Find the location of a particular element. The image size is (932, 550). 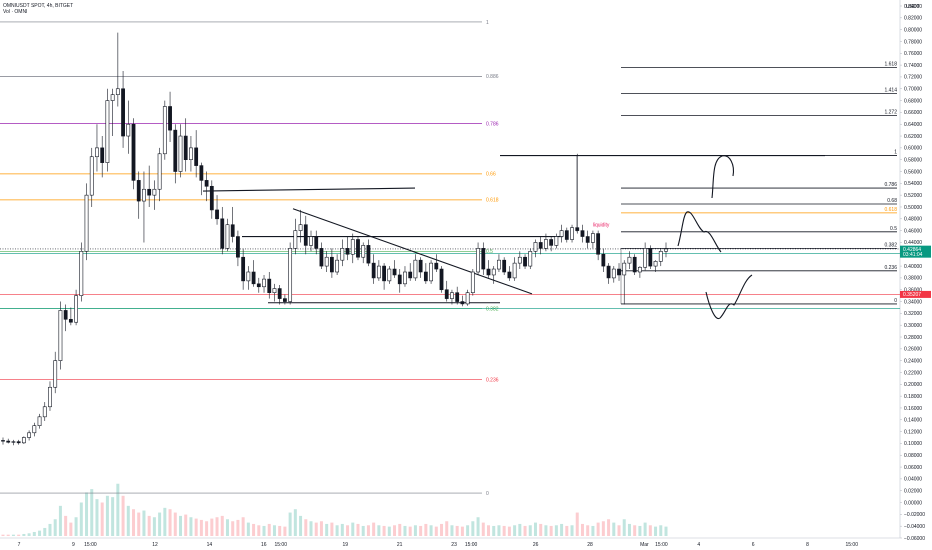

price-tick-label: 0.30000 is located at coordinates (913, 326).